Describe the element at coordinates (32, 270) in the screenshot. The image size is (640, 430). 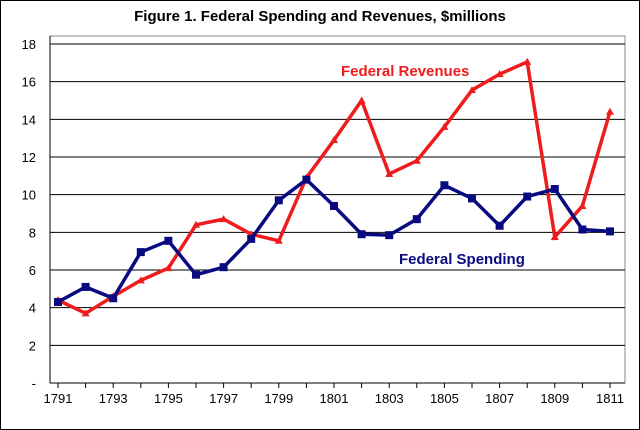
I see `y-tick-label: 6` at that location.